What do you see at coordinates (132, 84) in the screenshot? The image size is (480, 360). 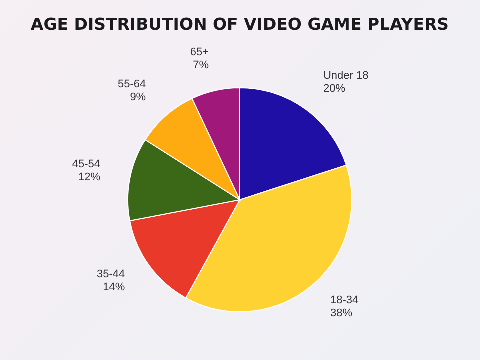 I see `slice-label: 55-64` at bounding box center [132, 84].